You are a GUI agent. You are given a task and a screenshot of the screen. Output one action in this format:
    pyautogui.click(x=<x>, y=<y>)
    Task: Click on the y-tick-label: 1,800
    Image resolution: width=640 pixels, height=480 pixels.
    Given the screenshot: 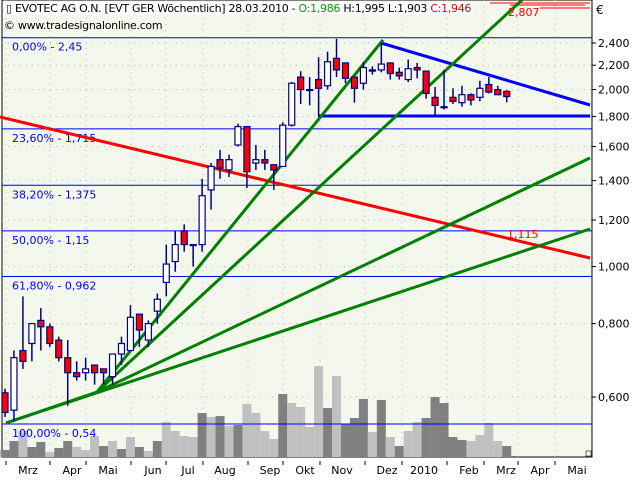 What is the action you would take?
    pyautogui.click(x=614, y=116)
    